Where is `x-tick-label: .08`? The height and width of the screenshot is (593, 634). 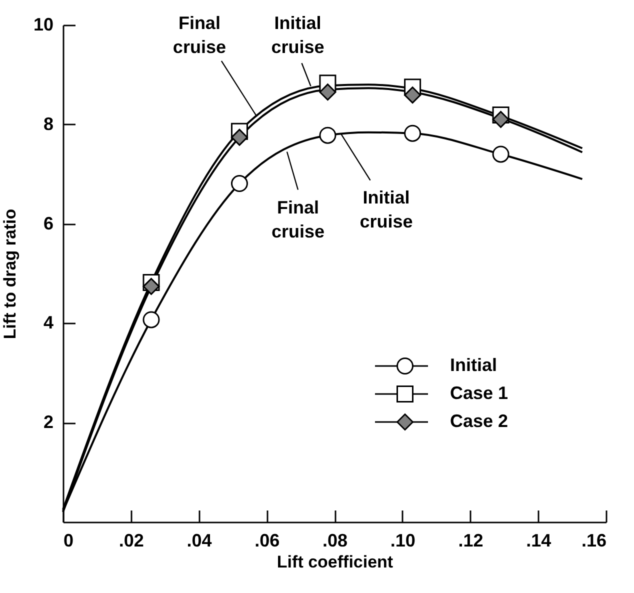 x-tick-label: .08 is located at coordinates (335, 540).